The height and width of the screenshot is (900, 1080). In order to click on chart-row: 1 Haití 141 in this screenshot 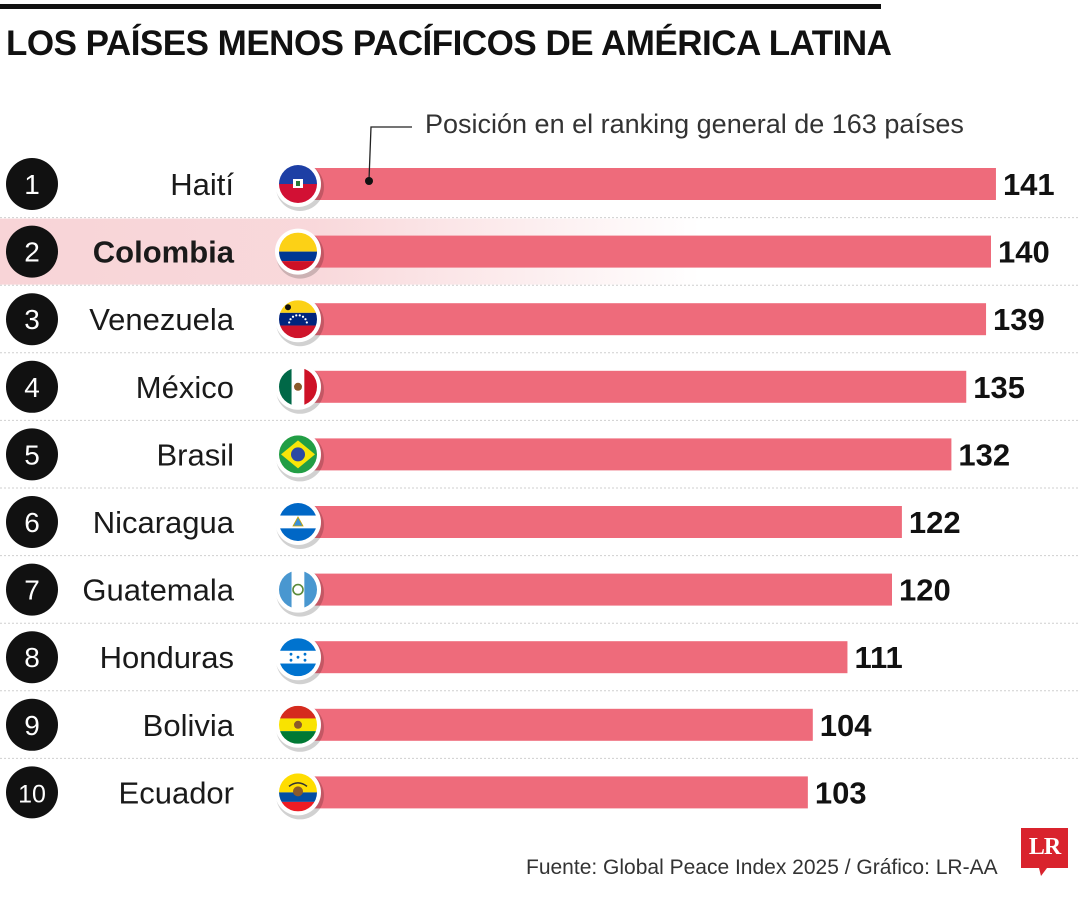, I will do `click(530, 184)`.